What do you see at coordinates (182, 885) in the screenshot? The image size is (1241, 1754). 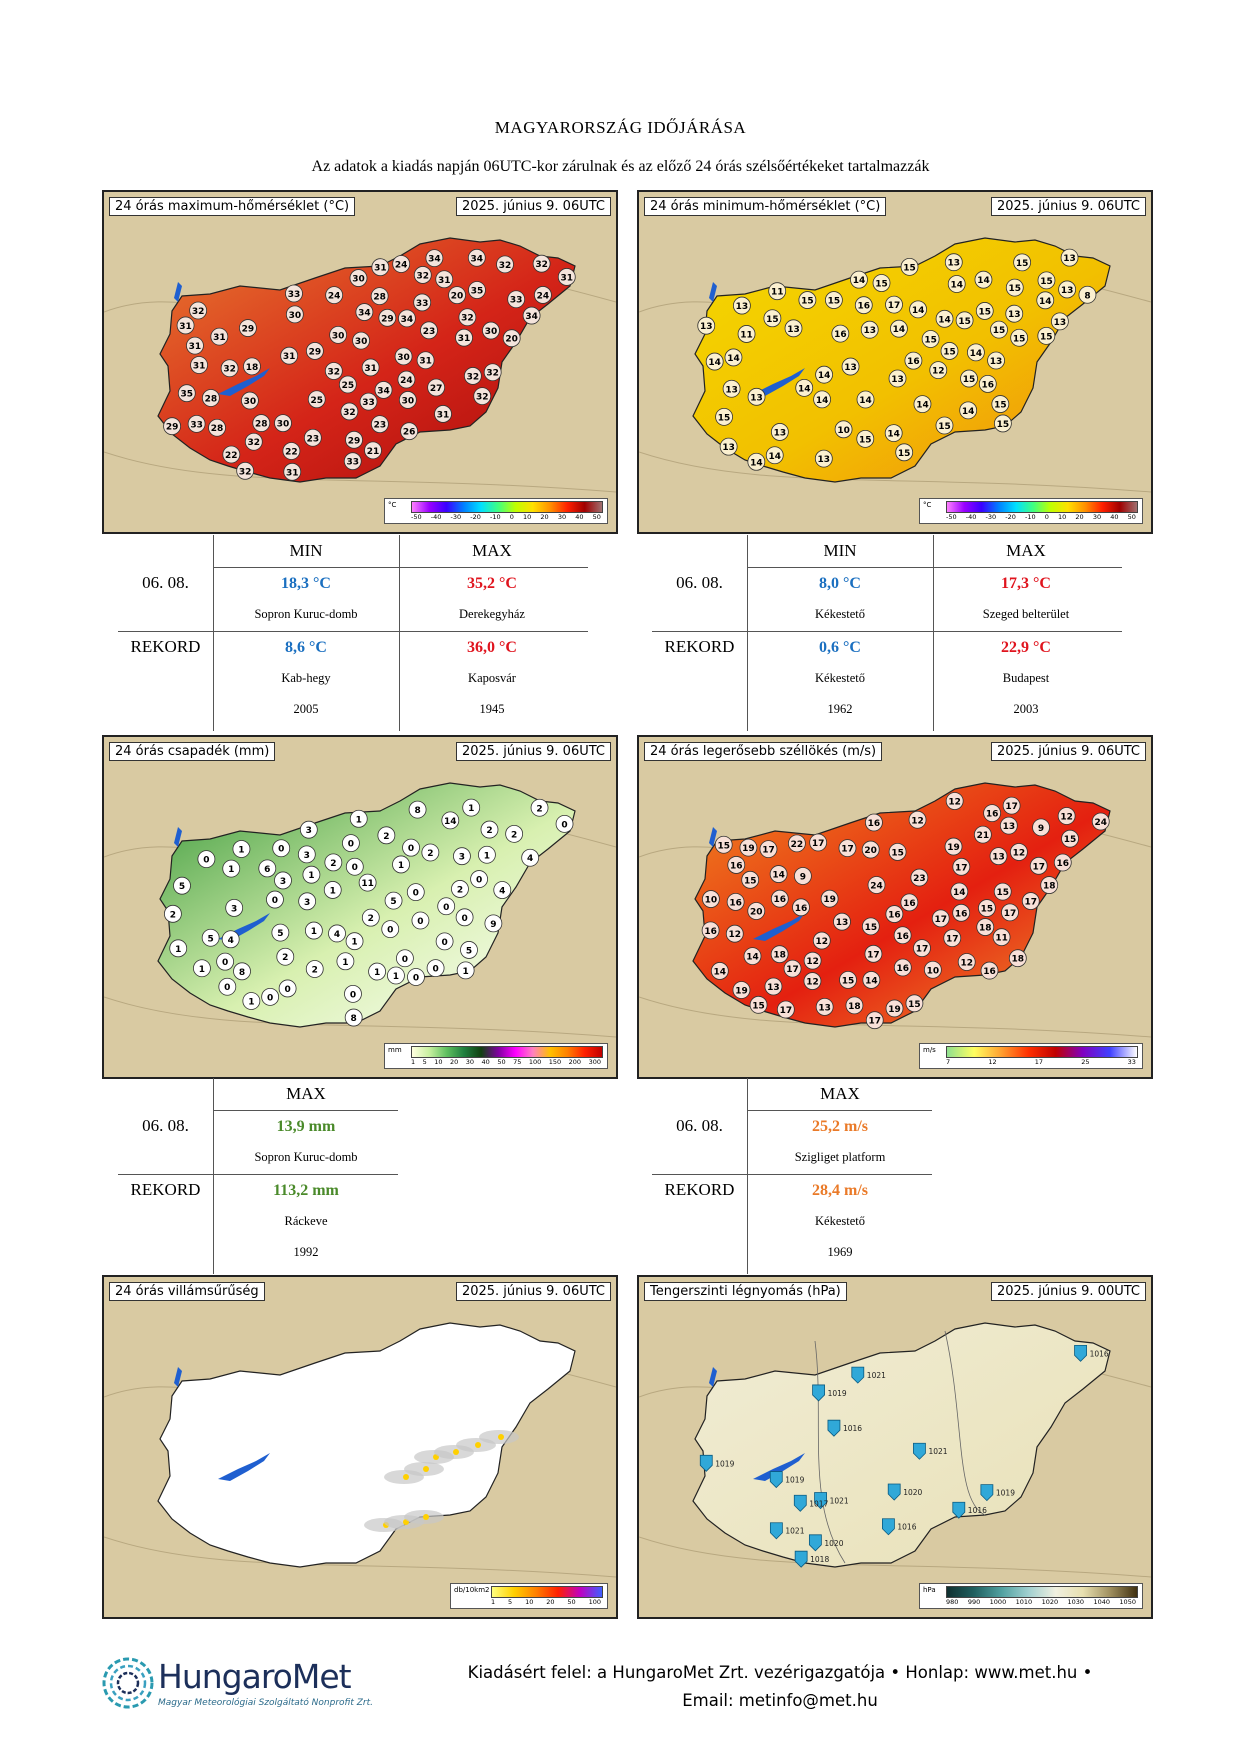 I see `station-marker: 5` at bounding box center [182, 885].